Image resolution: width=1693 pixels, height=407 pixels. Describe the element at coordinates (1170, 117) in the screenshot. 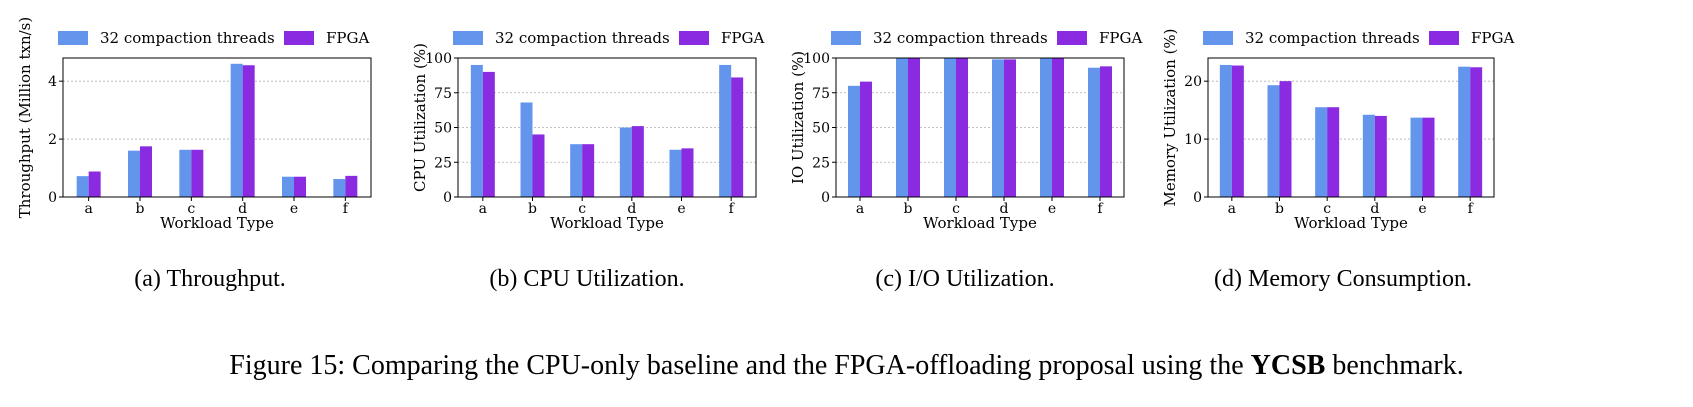

I see `y-axis-label: Memory Utilization (%)` at that location.